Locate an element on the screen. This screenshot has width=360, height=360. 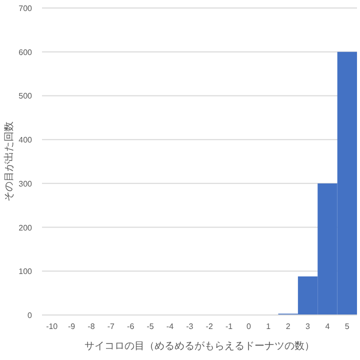
x-tick-label: 2 is located at coordinates (288, 326).